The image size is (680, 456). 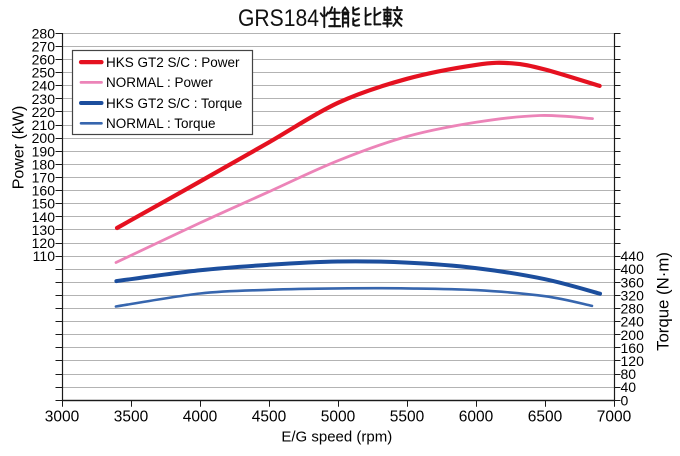 I want to click on svg-text: 220, so click(x=44, y=112).